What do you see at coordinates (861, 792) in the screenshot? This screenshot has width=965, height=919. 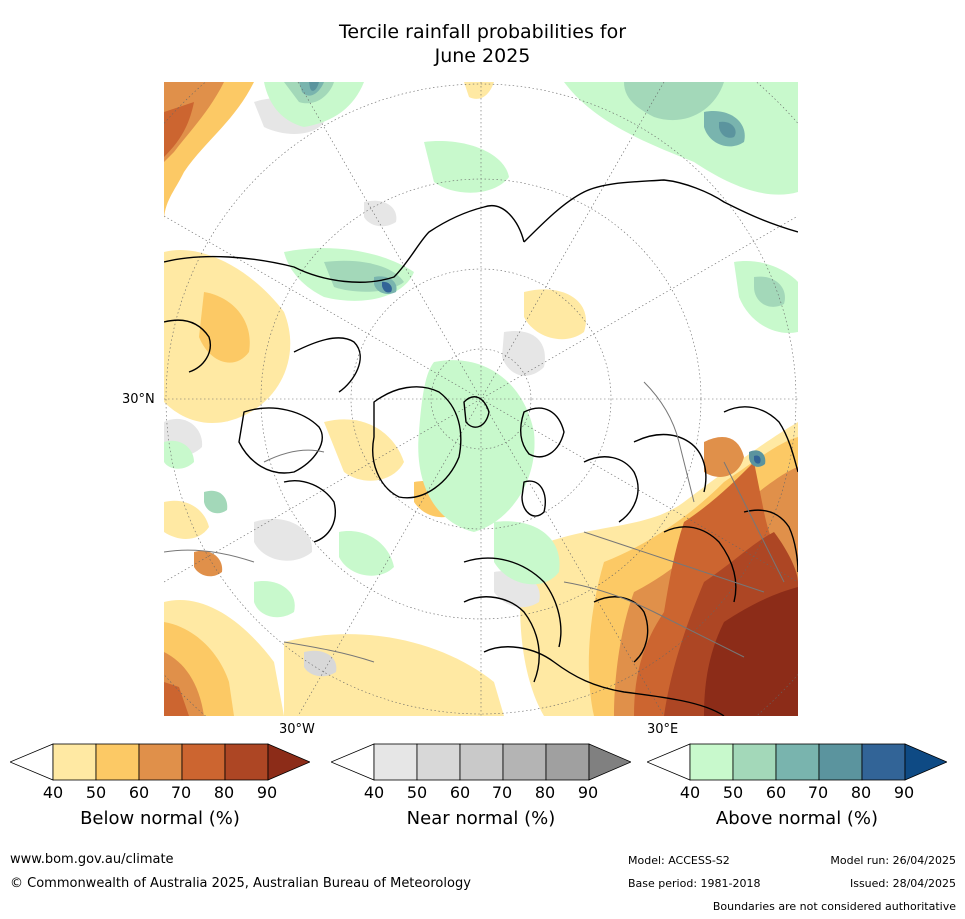 I see `tick-above-80: 80` at bounding box center [861, 792].